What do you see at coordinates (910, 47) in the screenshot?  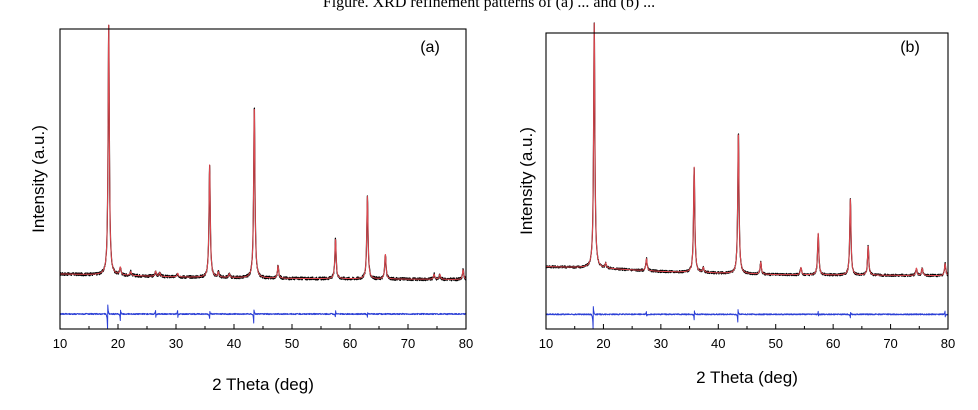 I see `panel-label: (b)` at bounding box center [910, 47].